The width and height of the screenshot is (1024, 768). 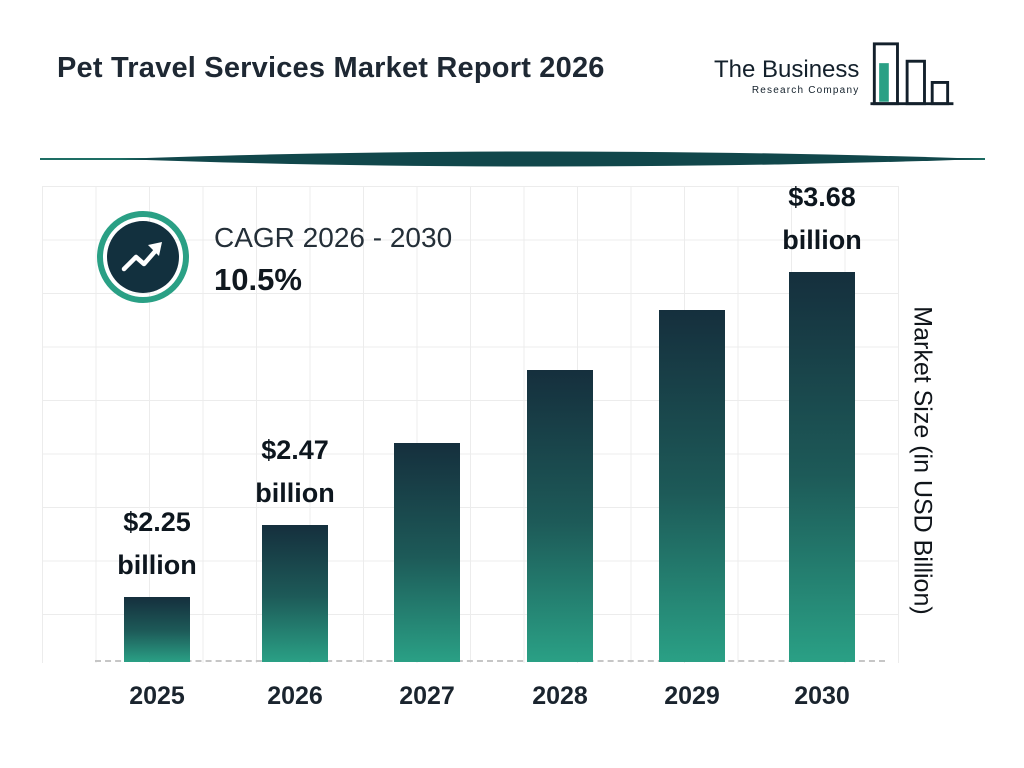 I want to click on logo-name: The Business, so click(x=787, y=69).